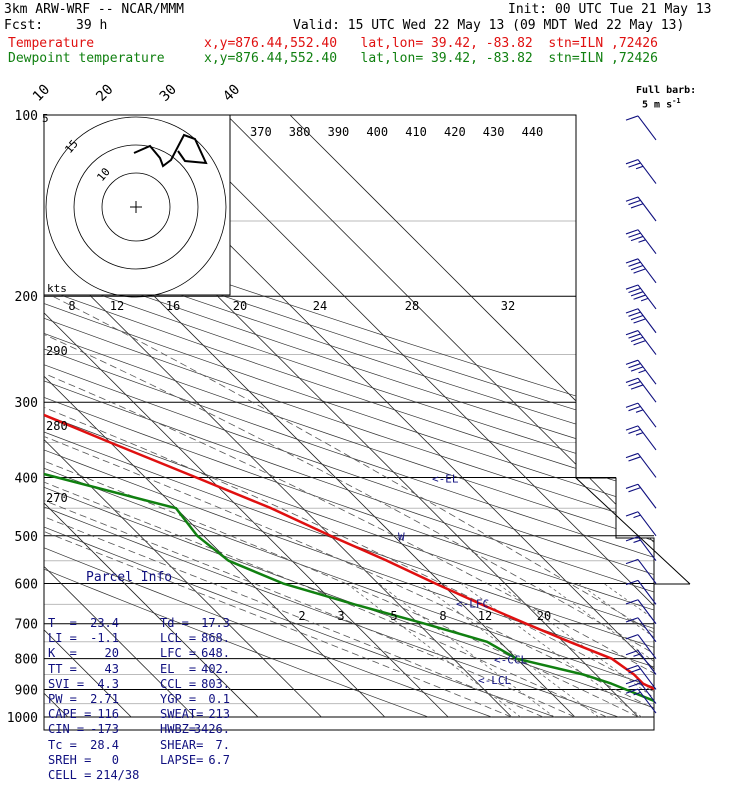 This screenshot has height=798, width=740. Describe the element at coordinates (22, 718) in the screenshot. I see `pressure-tick-label: 1000` at that location.